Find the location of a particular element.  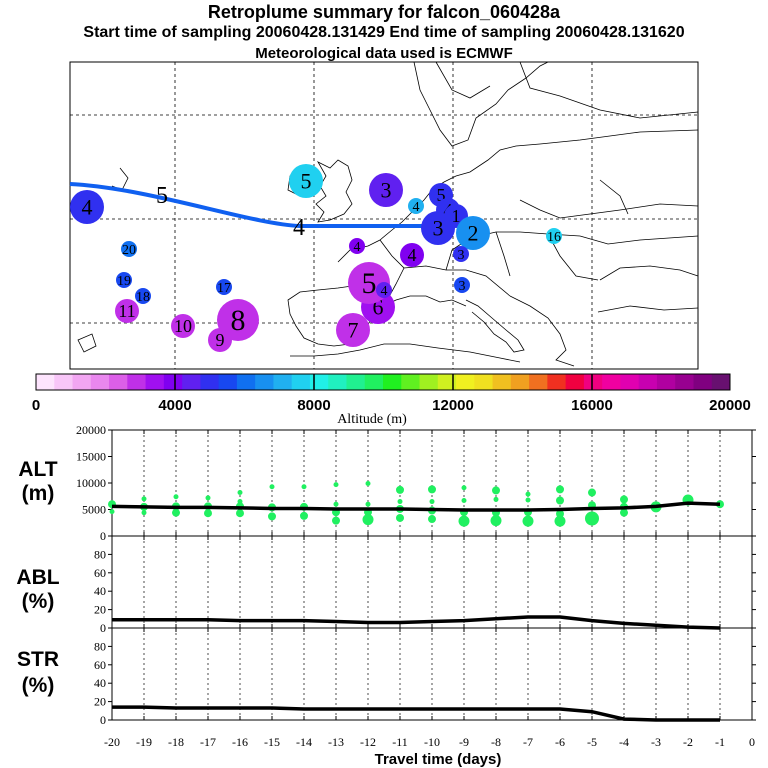

track-label-0: 5 is located at coordinates (162, 196).